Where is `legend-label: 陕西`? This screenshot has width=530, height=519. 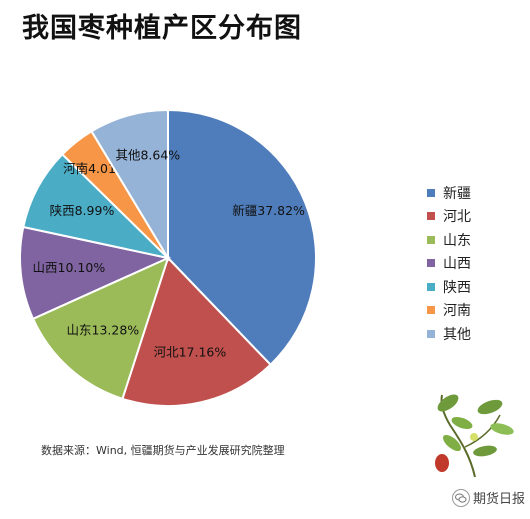 legend-label: 陕西 is located at coordinates (457, 287).